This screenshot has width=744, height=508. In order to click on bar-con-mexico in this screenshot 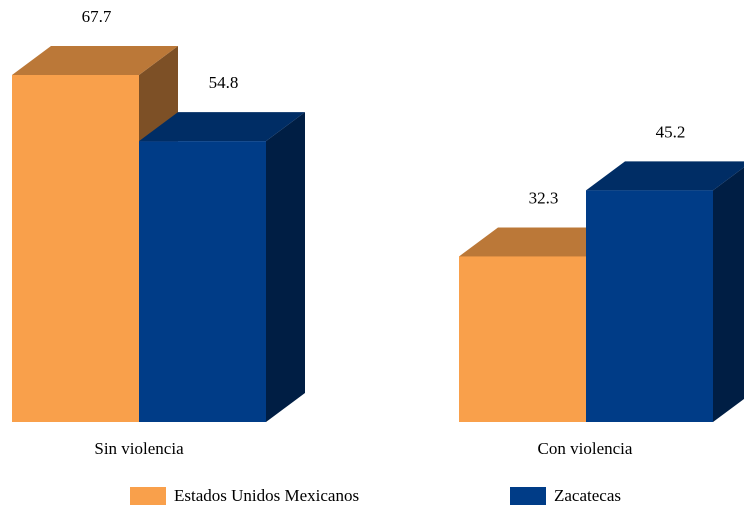, I will do `click(522, 339)`.